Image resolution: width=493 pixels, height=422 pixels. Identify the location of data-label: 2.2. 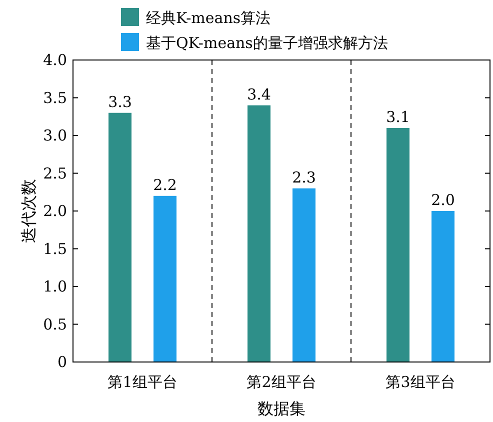
(165, 185).